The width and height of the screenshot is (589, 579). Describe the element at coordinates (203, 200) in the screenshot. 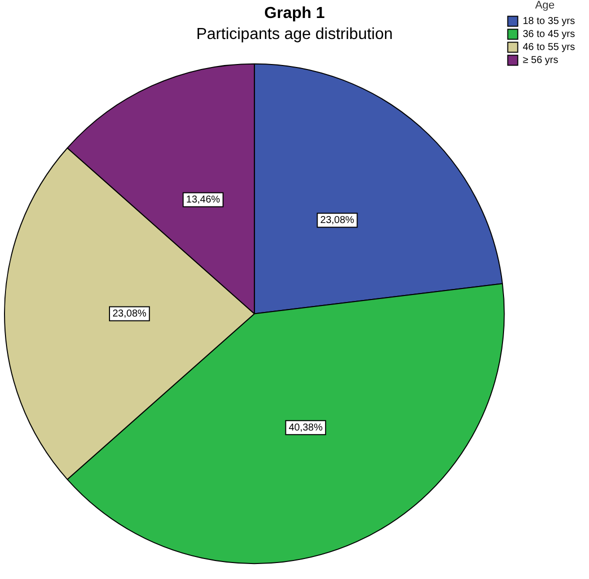

I see `data-label: 13,46%` at that location.